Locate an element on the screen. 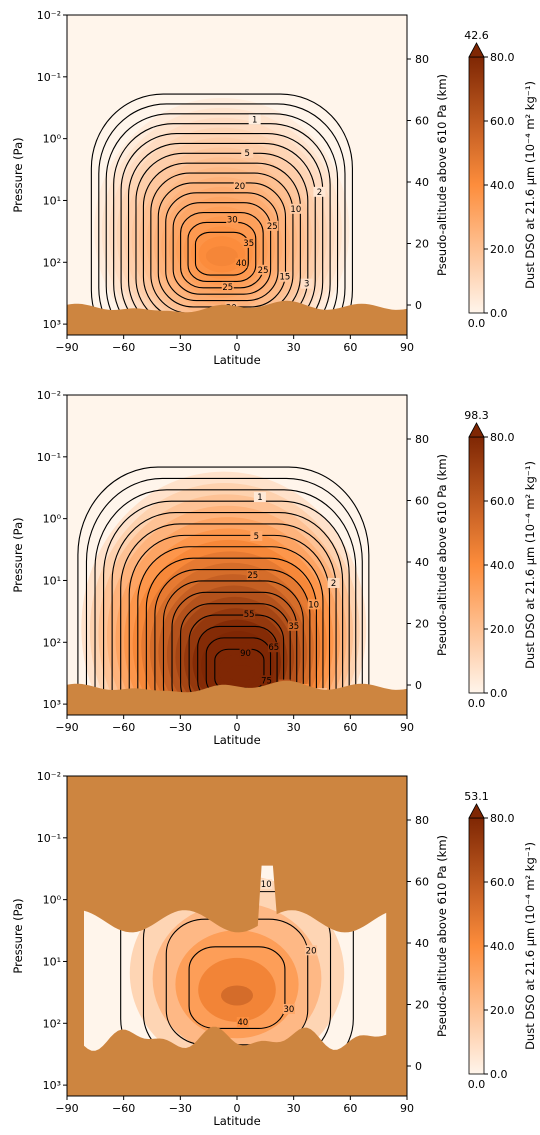 The width and height of the screenshot is (540, 1135). contour-label: 35 is located at coordinates (248, 244).